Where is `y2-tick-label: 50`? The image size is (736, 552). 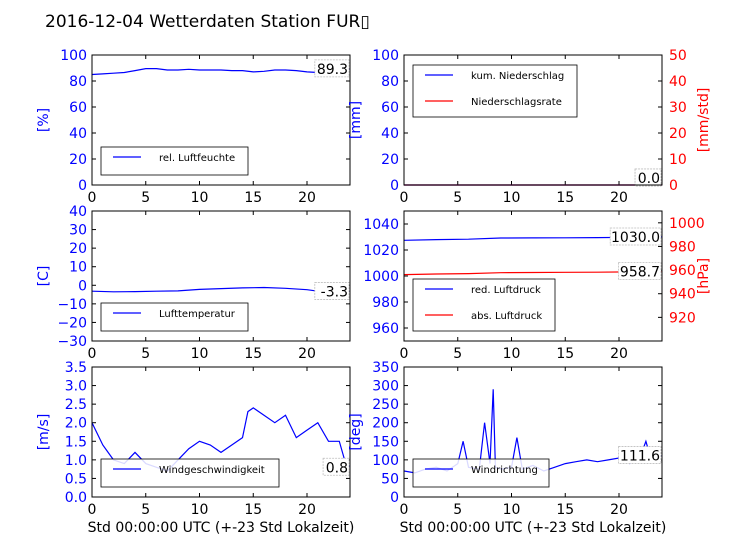 y2-tick-label: 50 is located at coordinates (678, 56).